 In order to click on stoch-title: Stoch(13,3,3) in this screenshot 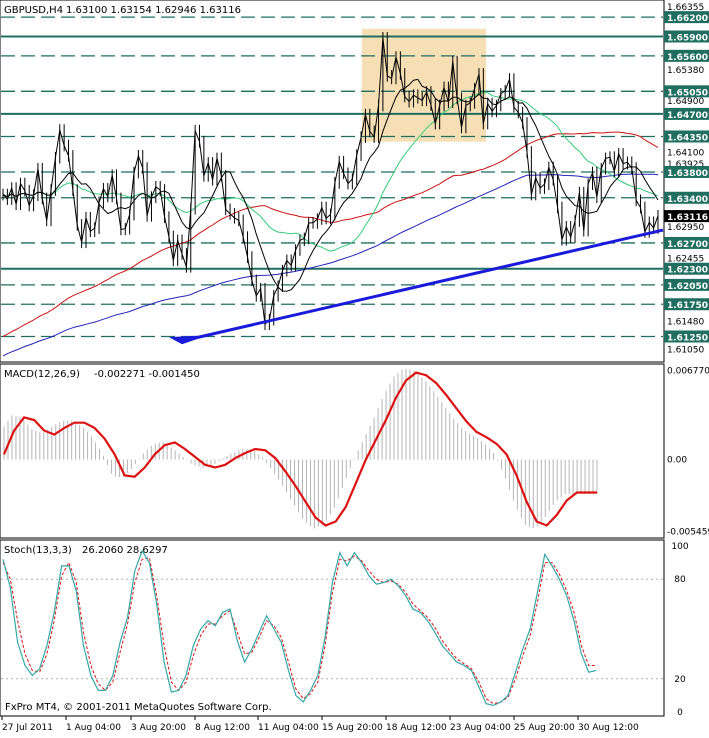, I will do `click(38, 550)`.